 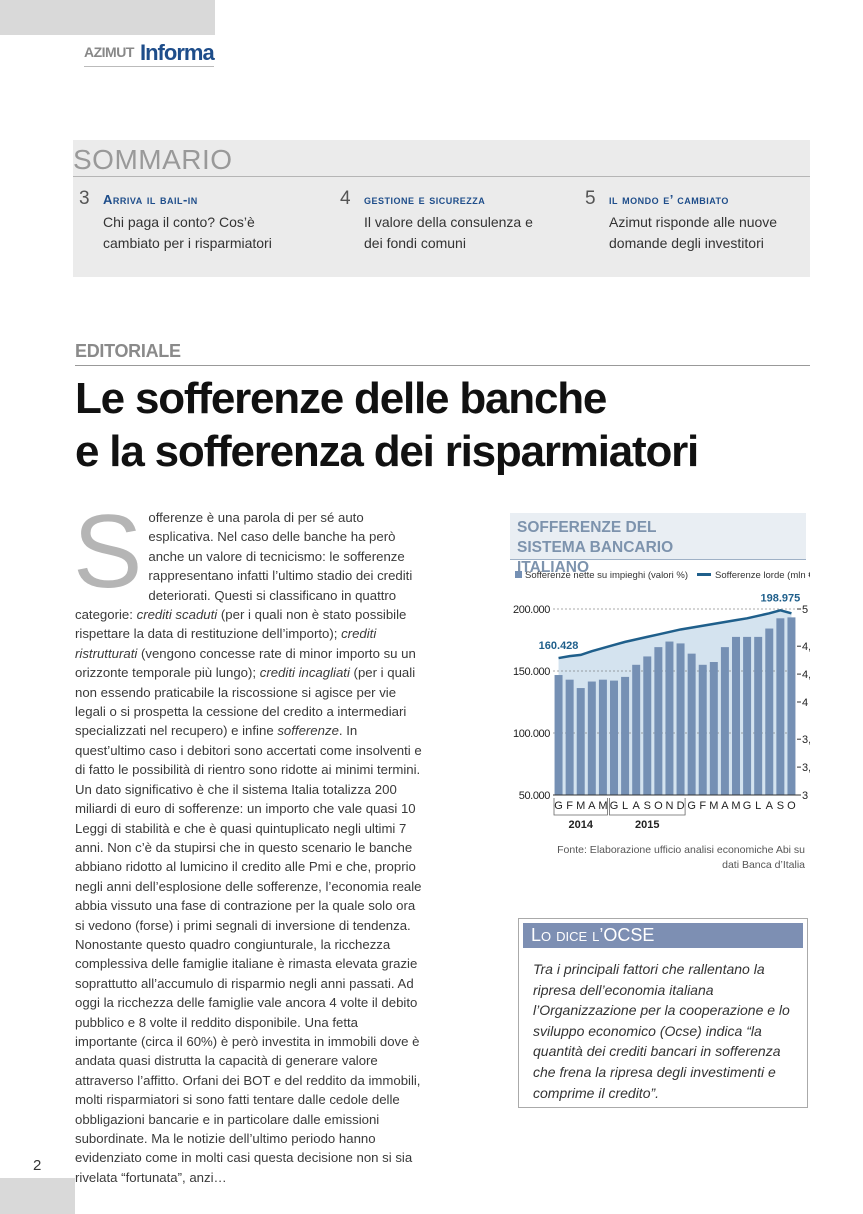 What do you see at coordinates (518, 574) in the screenshot?
I see `legend-swatch` at bounding box center [518, 574].